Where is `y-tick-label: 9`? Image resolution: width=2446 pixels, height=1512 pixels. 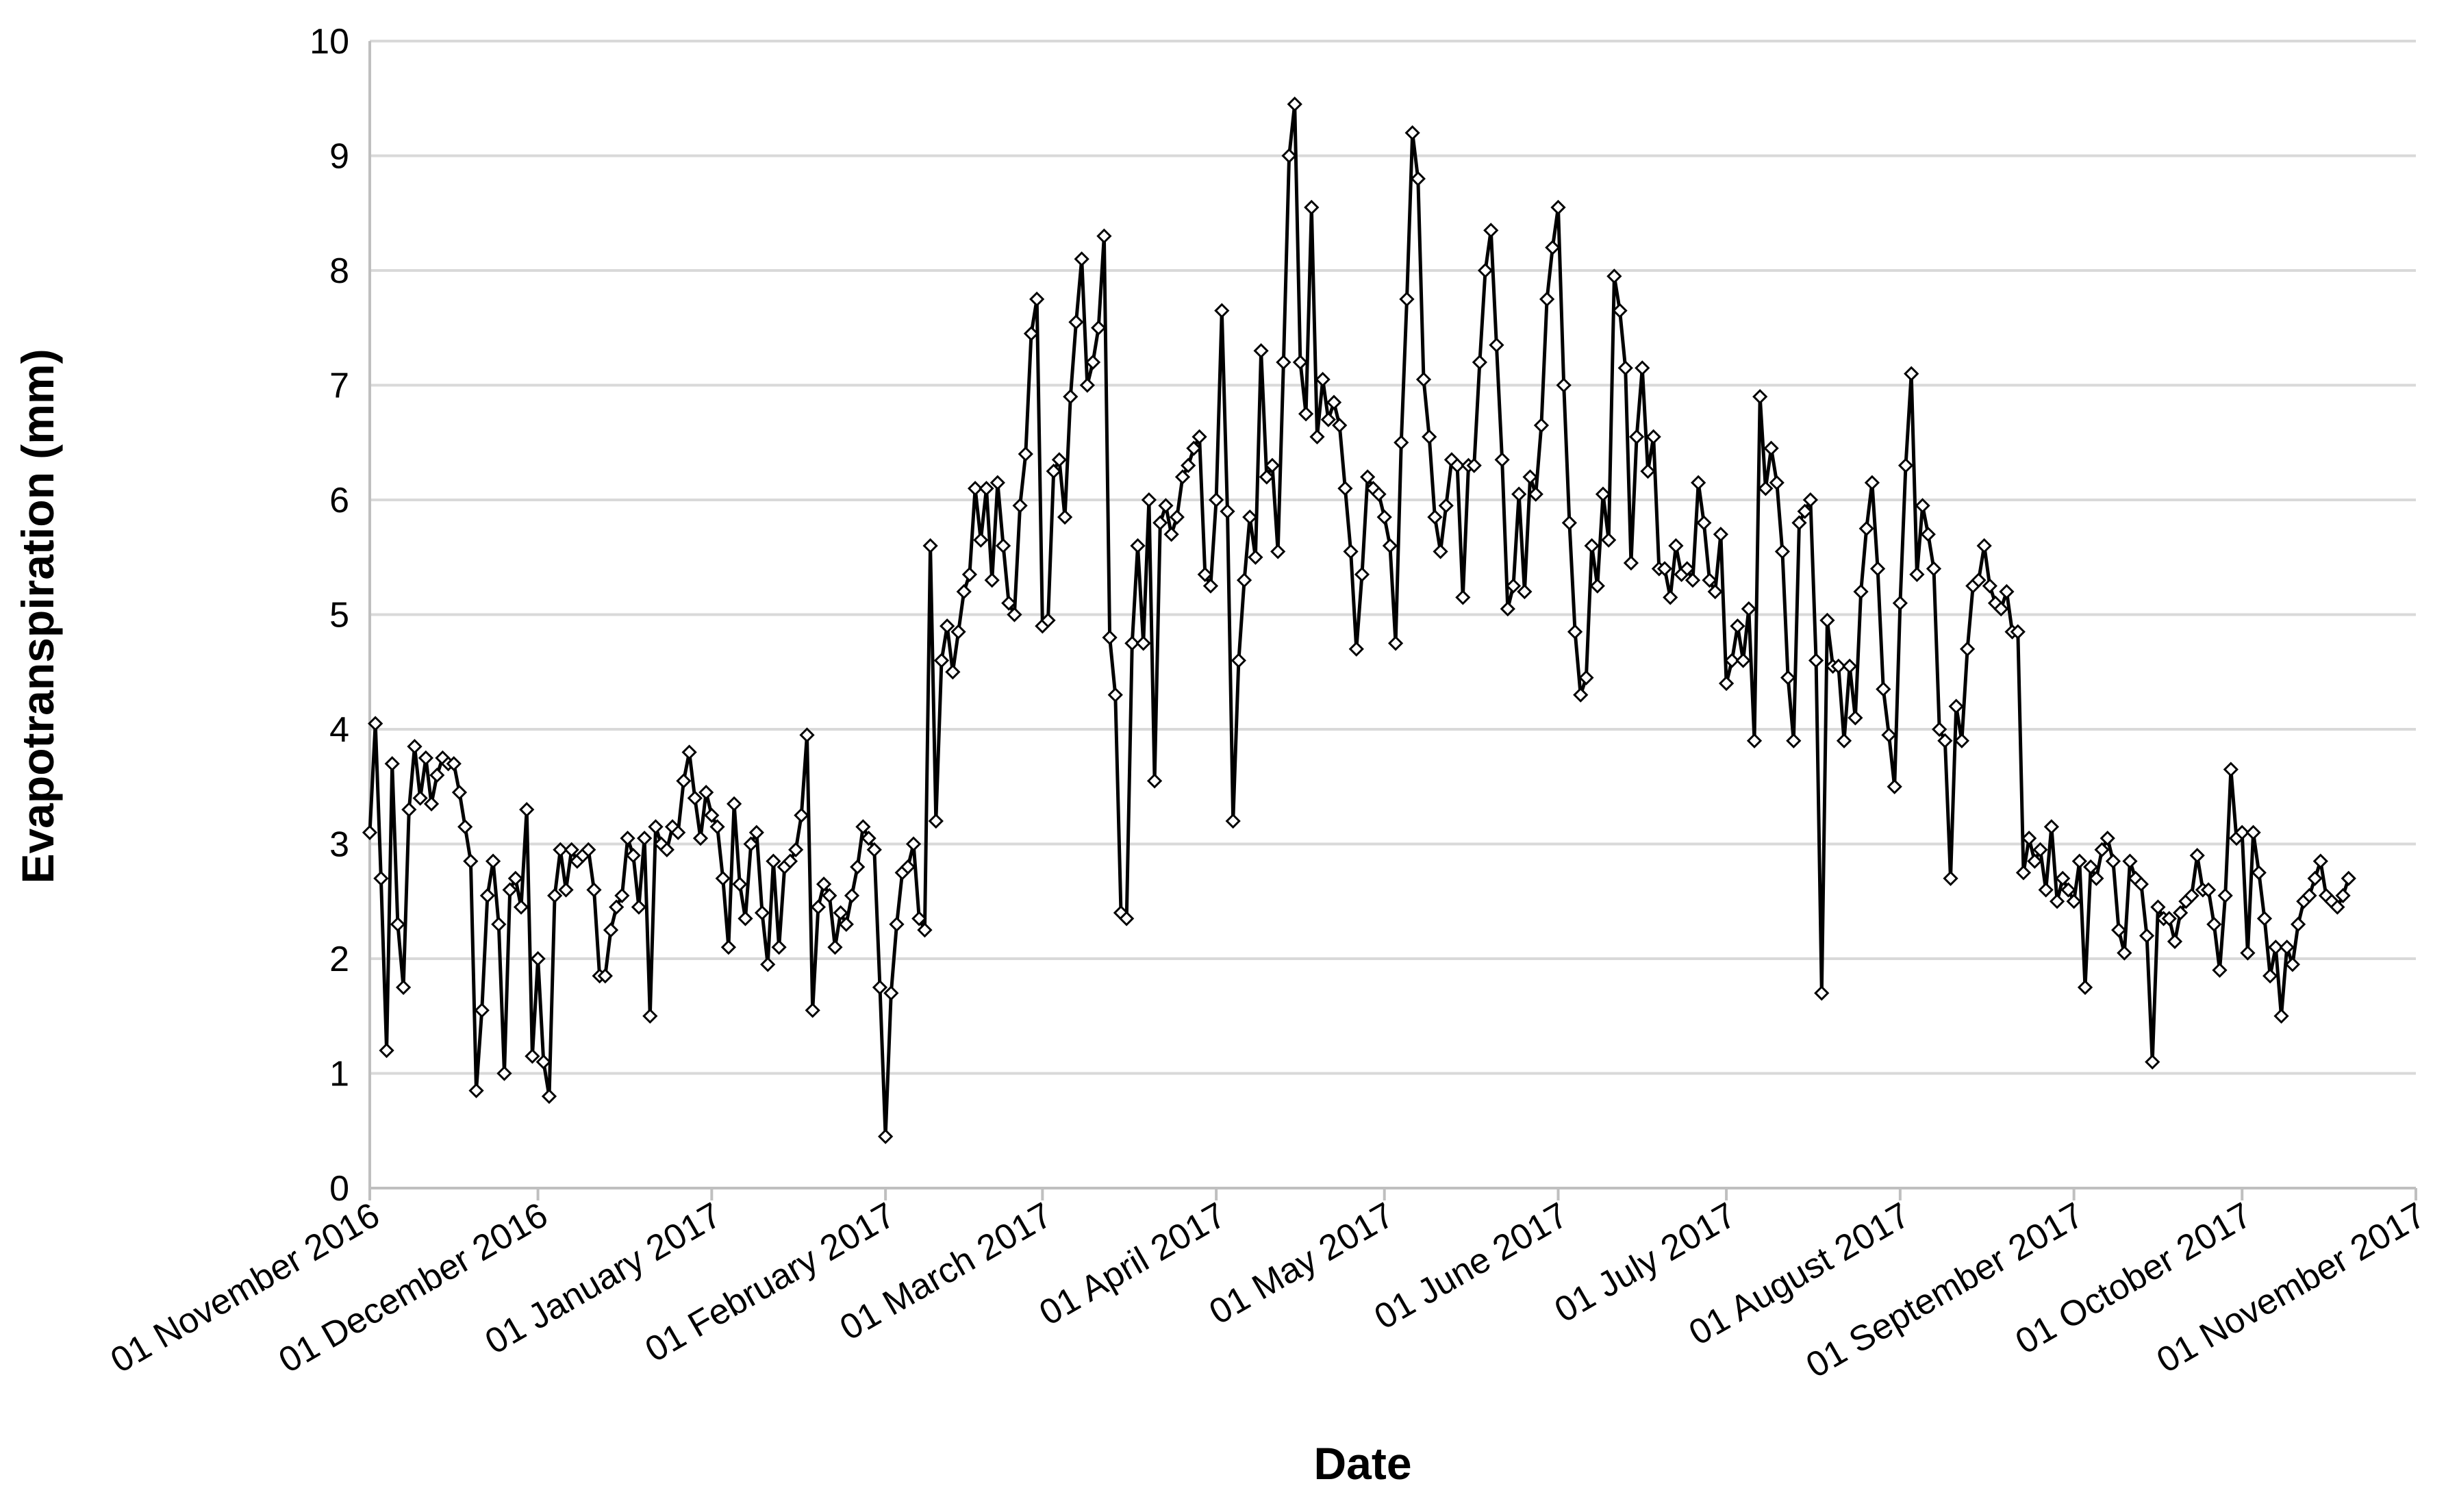
y-tick-label: 9 is located at coordinates (339, 157).